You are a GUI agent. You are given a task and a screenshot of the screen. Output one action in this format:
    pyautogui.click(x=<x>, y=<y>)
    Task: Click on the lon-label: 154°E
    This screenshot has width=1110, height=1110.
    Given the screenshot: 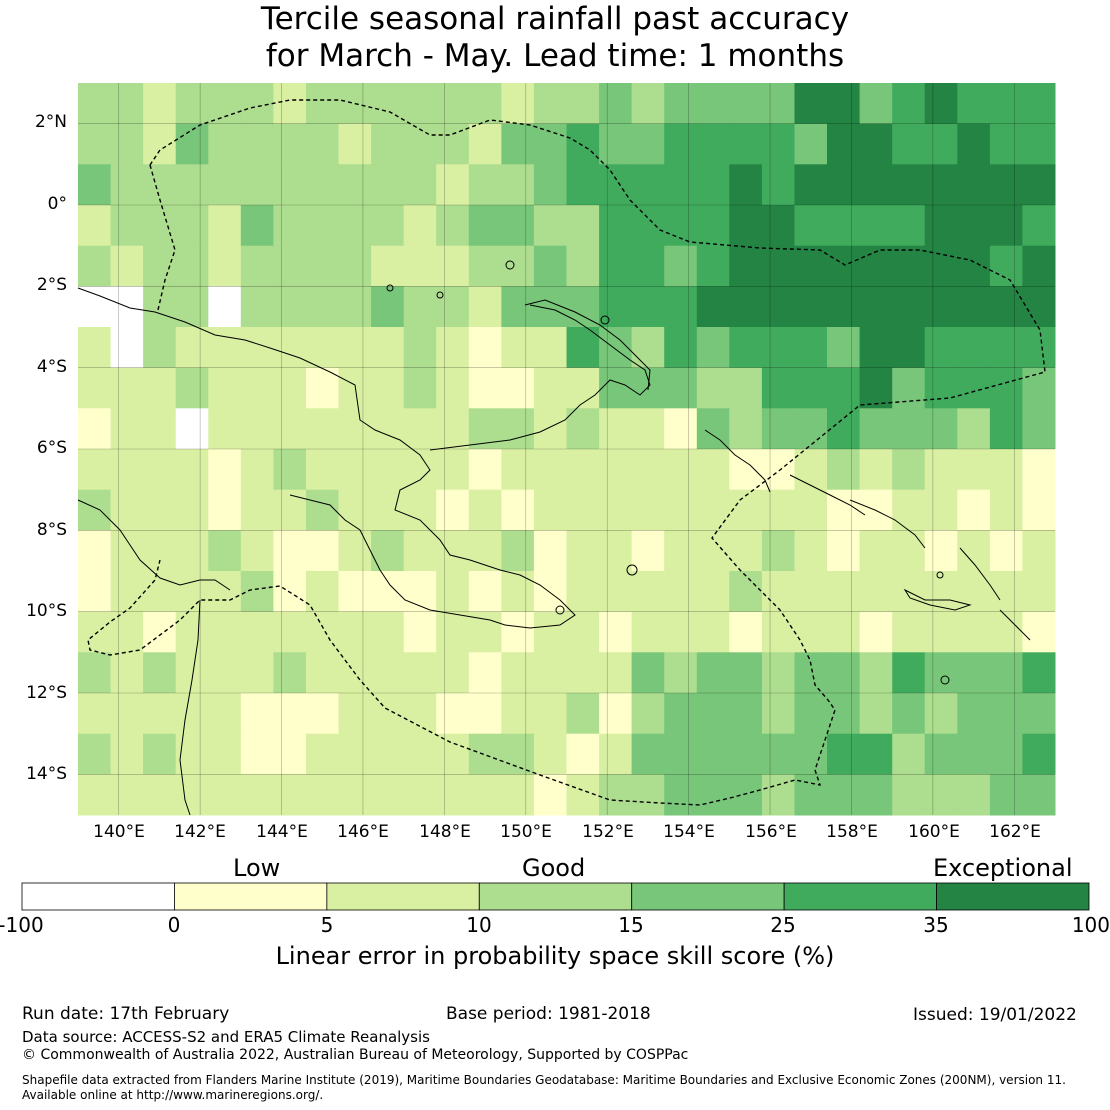 What is the action you would take?
    pyautogui.click(x=689, y=832)
    